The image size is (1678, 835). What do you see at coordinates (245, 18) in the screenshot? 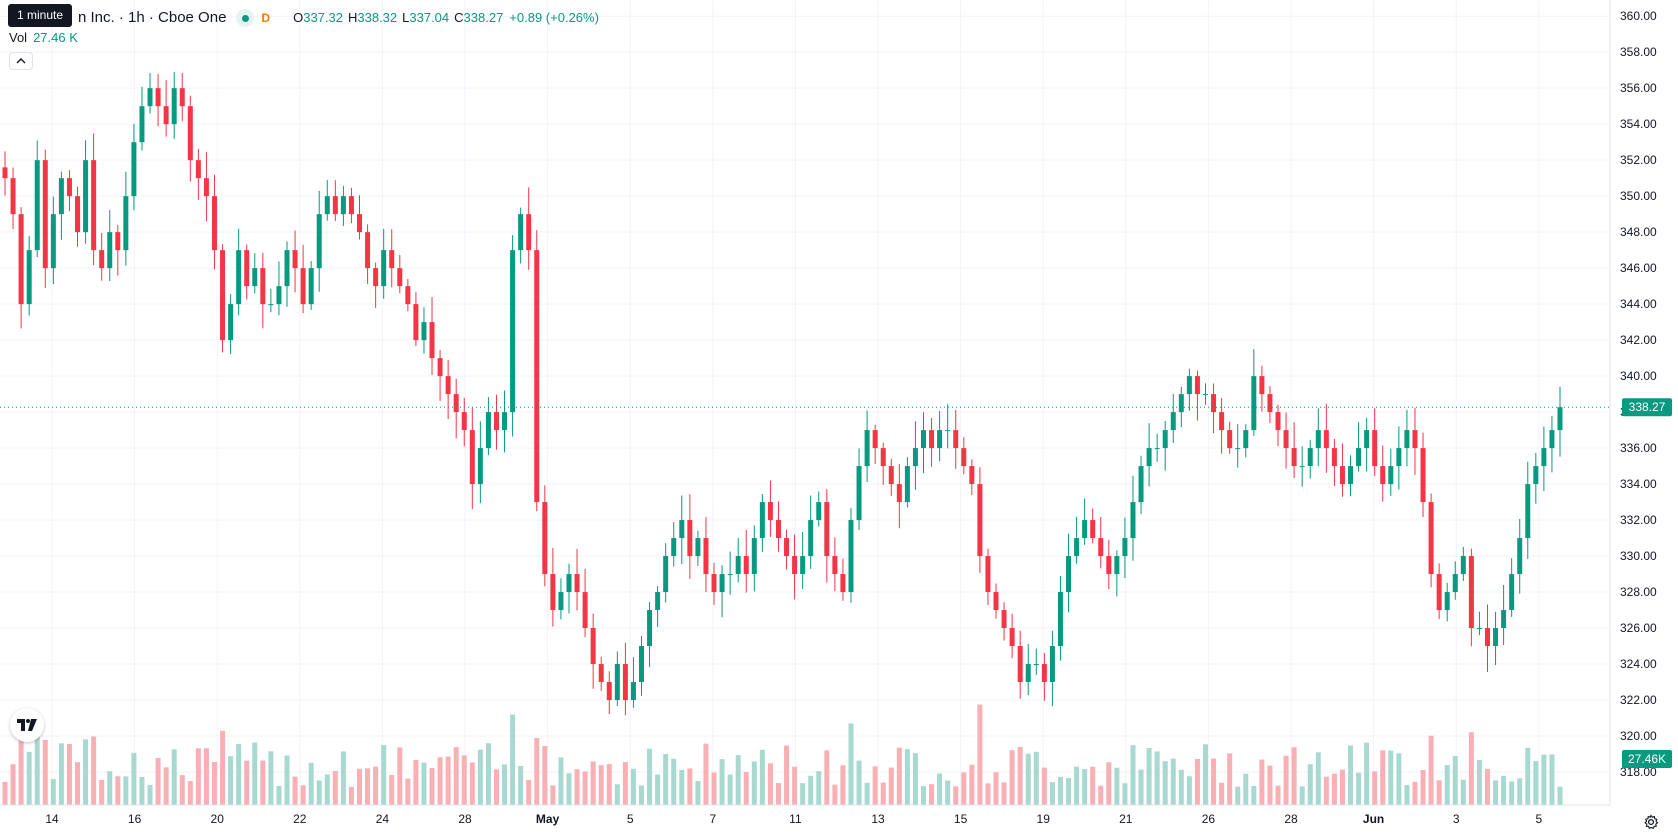
I see `market-status-icon` at bounding box center [245, 18].